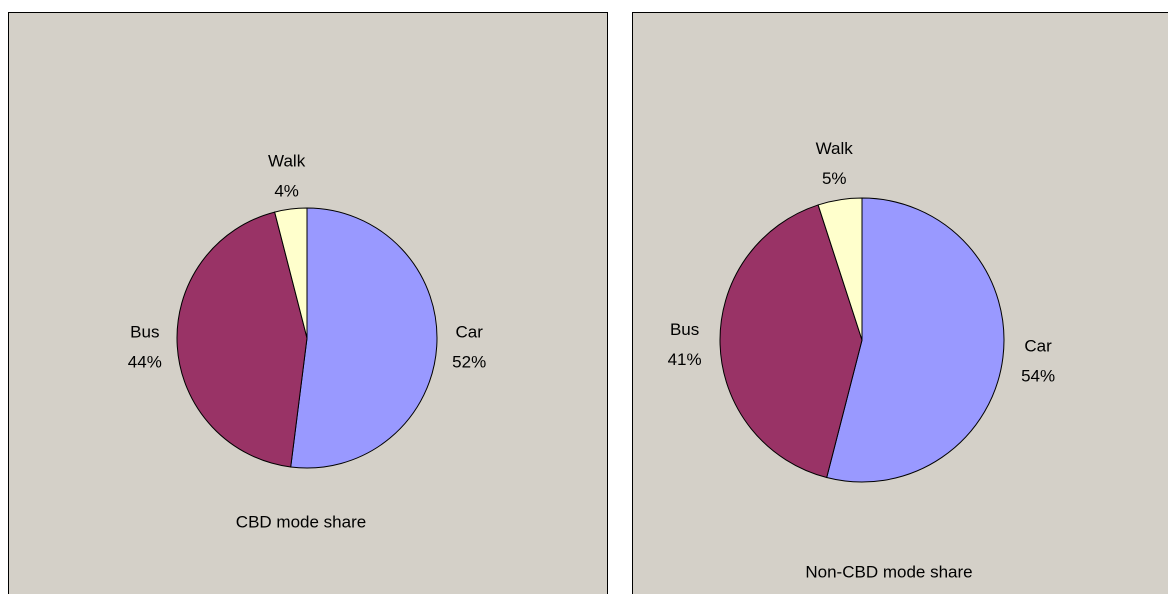 This screenshot has width=1168, height=594. Describe the element at coordinates (1038, 376) in the screenshot. I see `value-label: 54%` at that location.